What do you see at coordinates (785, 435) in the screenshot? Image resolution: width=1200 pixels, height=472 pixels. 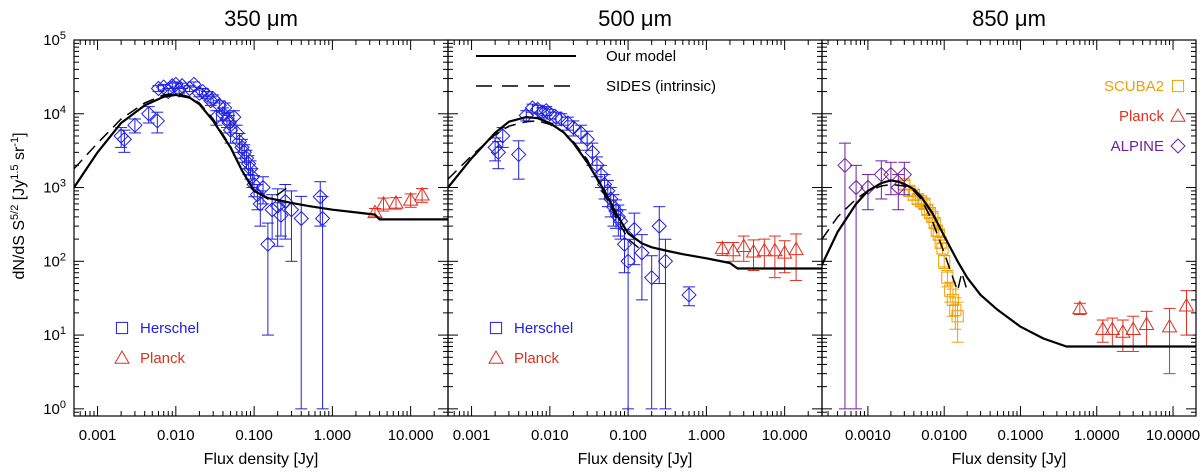 I see `x-tick-label: 10.000` at bounding box center [785, 435].